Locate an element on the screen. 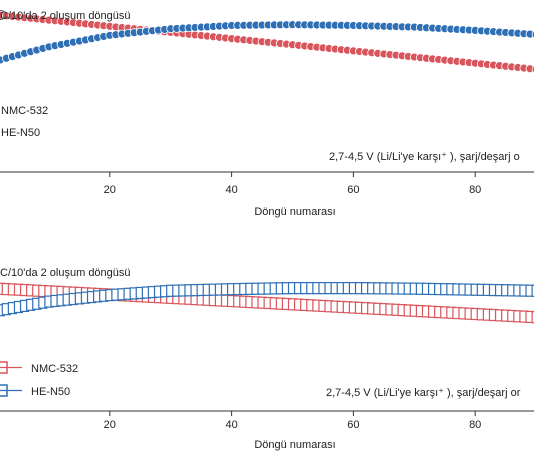 This screenshot has height=462, width=534. top-series-layer is located at coordinates (267, 42).